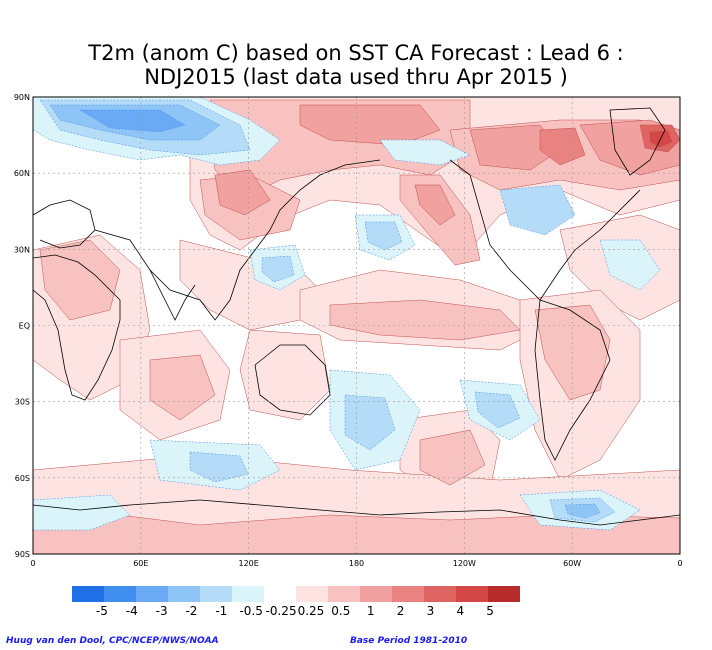 Image resolution: width=712 pixels, height=650 pixels. What do you see at coordinates (22, 478) in the screenshot?
I see `lat-label: 60S` at bounding box center [22, 478].